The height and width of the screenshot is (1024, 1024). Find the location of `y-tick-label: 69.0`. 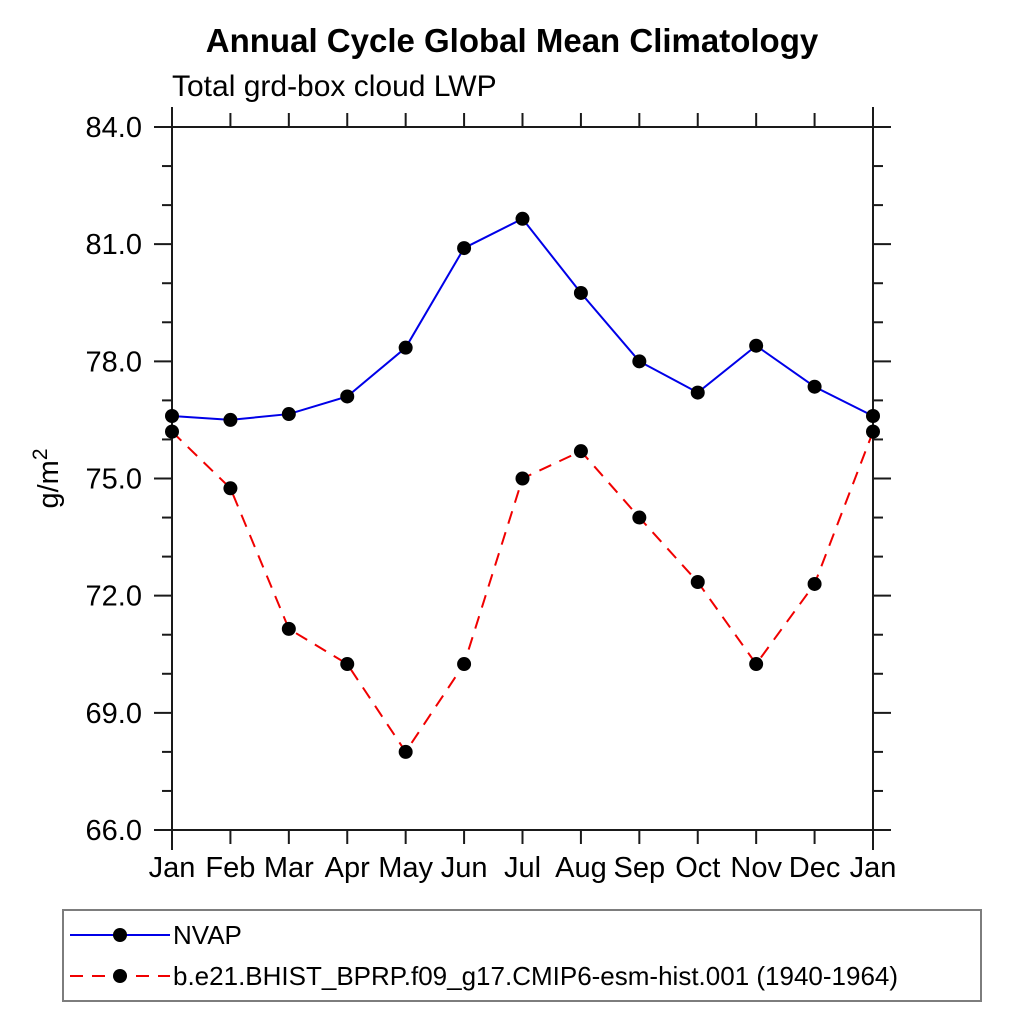

y-tick-label: 69.0 is located at coordinates (114, 714).